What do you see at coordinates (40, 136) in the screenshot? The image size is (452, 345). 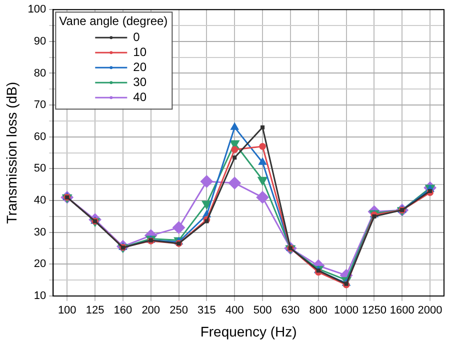 I see `y-tick-label: 60` at bounding box center [40, 136].